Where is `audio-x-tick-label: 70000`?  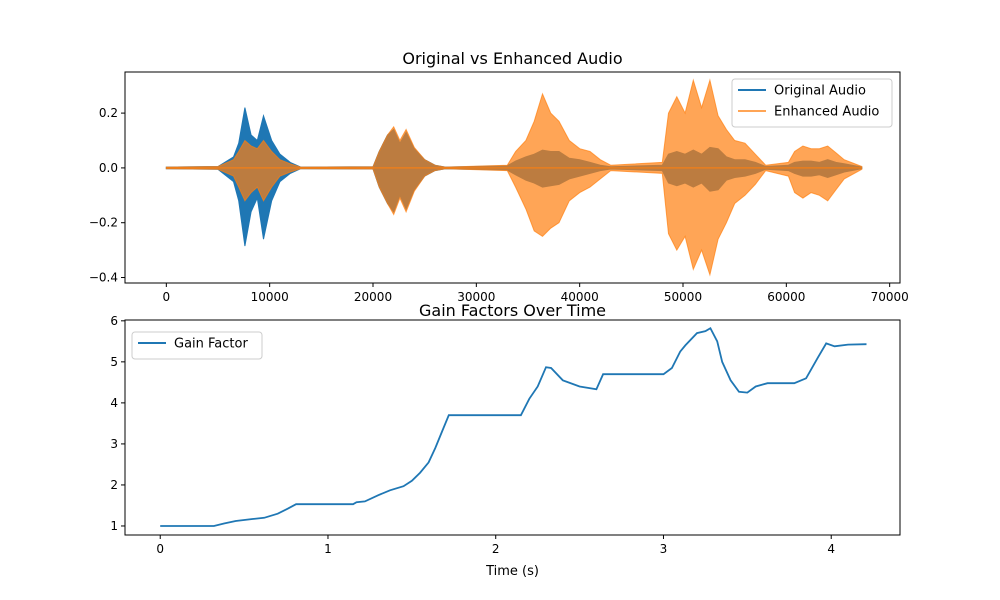
audio-x-tick-label: 70000 is located at coordinates (890, 297).